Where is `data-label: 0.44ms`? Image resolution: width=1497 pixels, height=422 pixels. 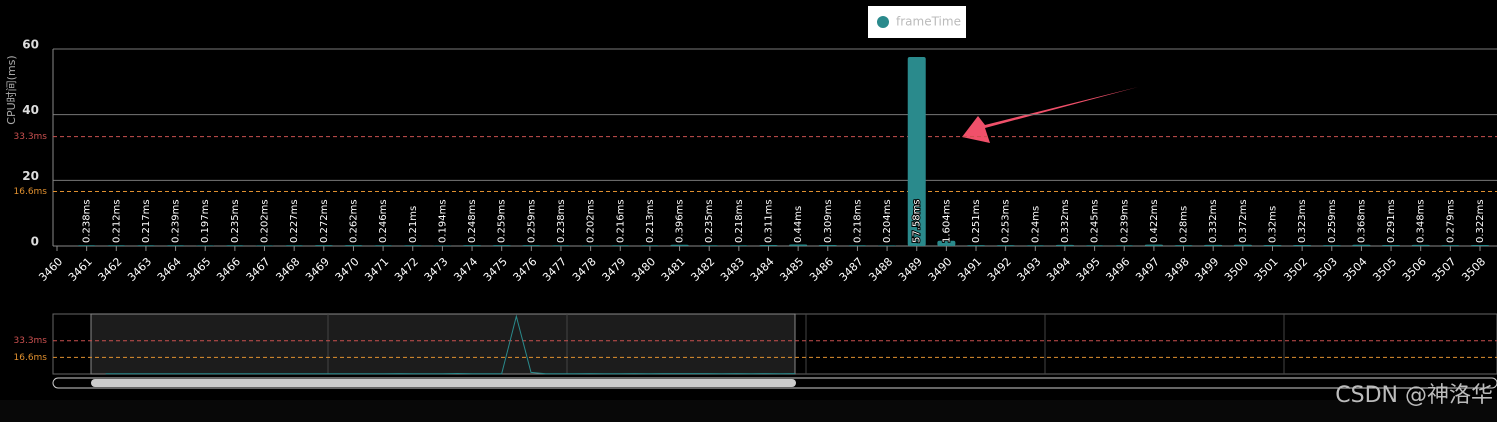 data-label: 0.44ms is located at coordinates (798, 224).